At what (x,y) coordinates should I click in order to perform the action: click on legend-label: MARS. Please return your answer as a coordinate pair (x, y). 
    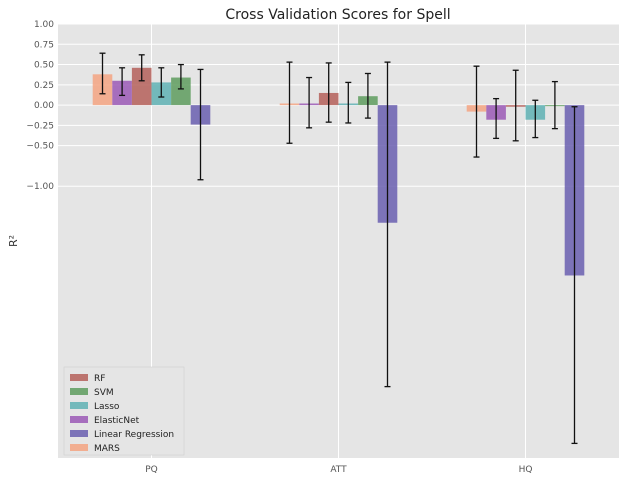
    Looking at the image, I should click on (107, 449).